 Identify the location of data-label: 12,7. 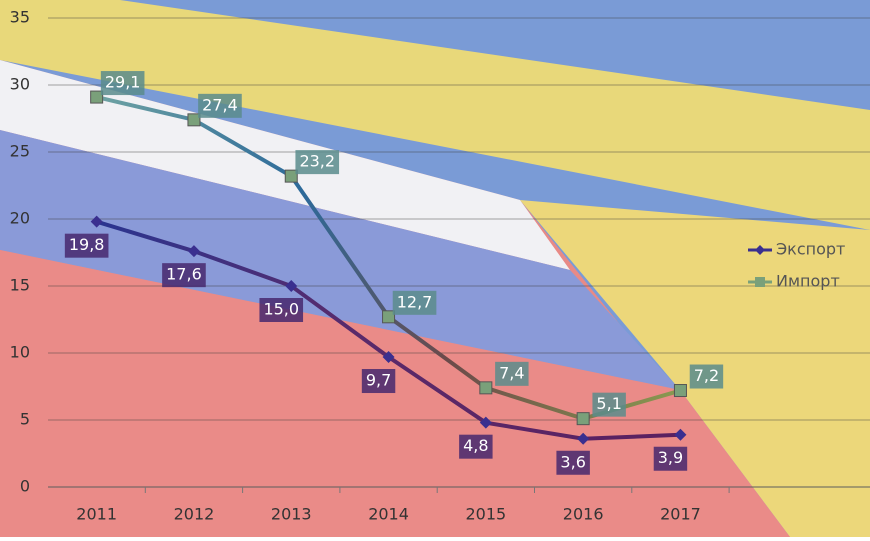
(415, 301).